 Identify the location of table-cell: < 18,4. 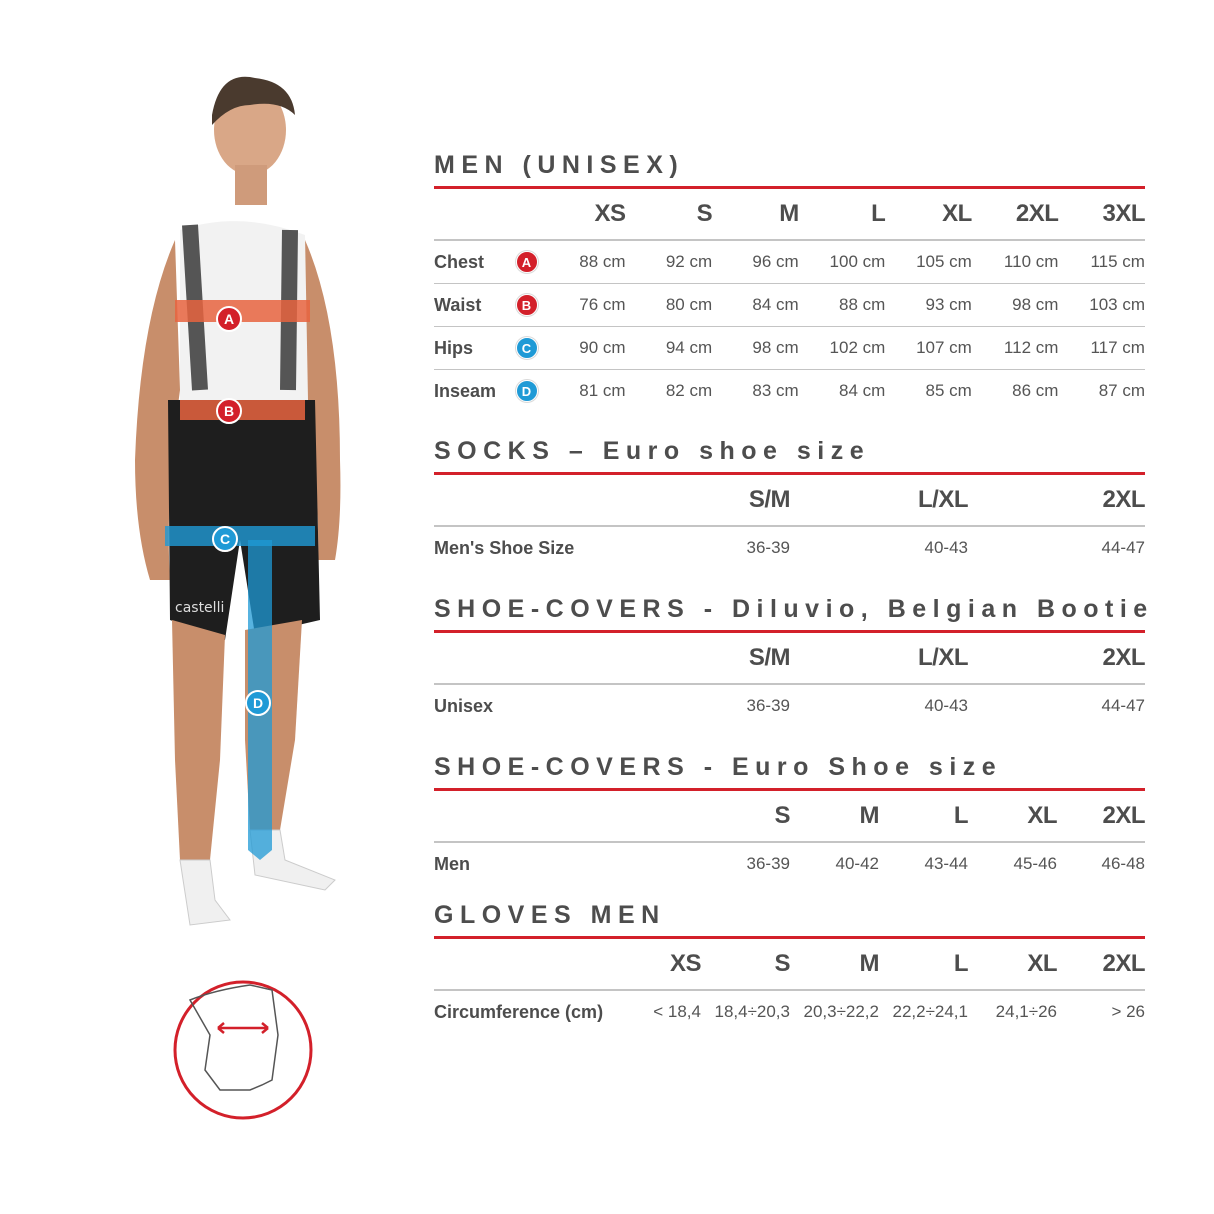
(677, 1011).